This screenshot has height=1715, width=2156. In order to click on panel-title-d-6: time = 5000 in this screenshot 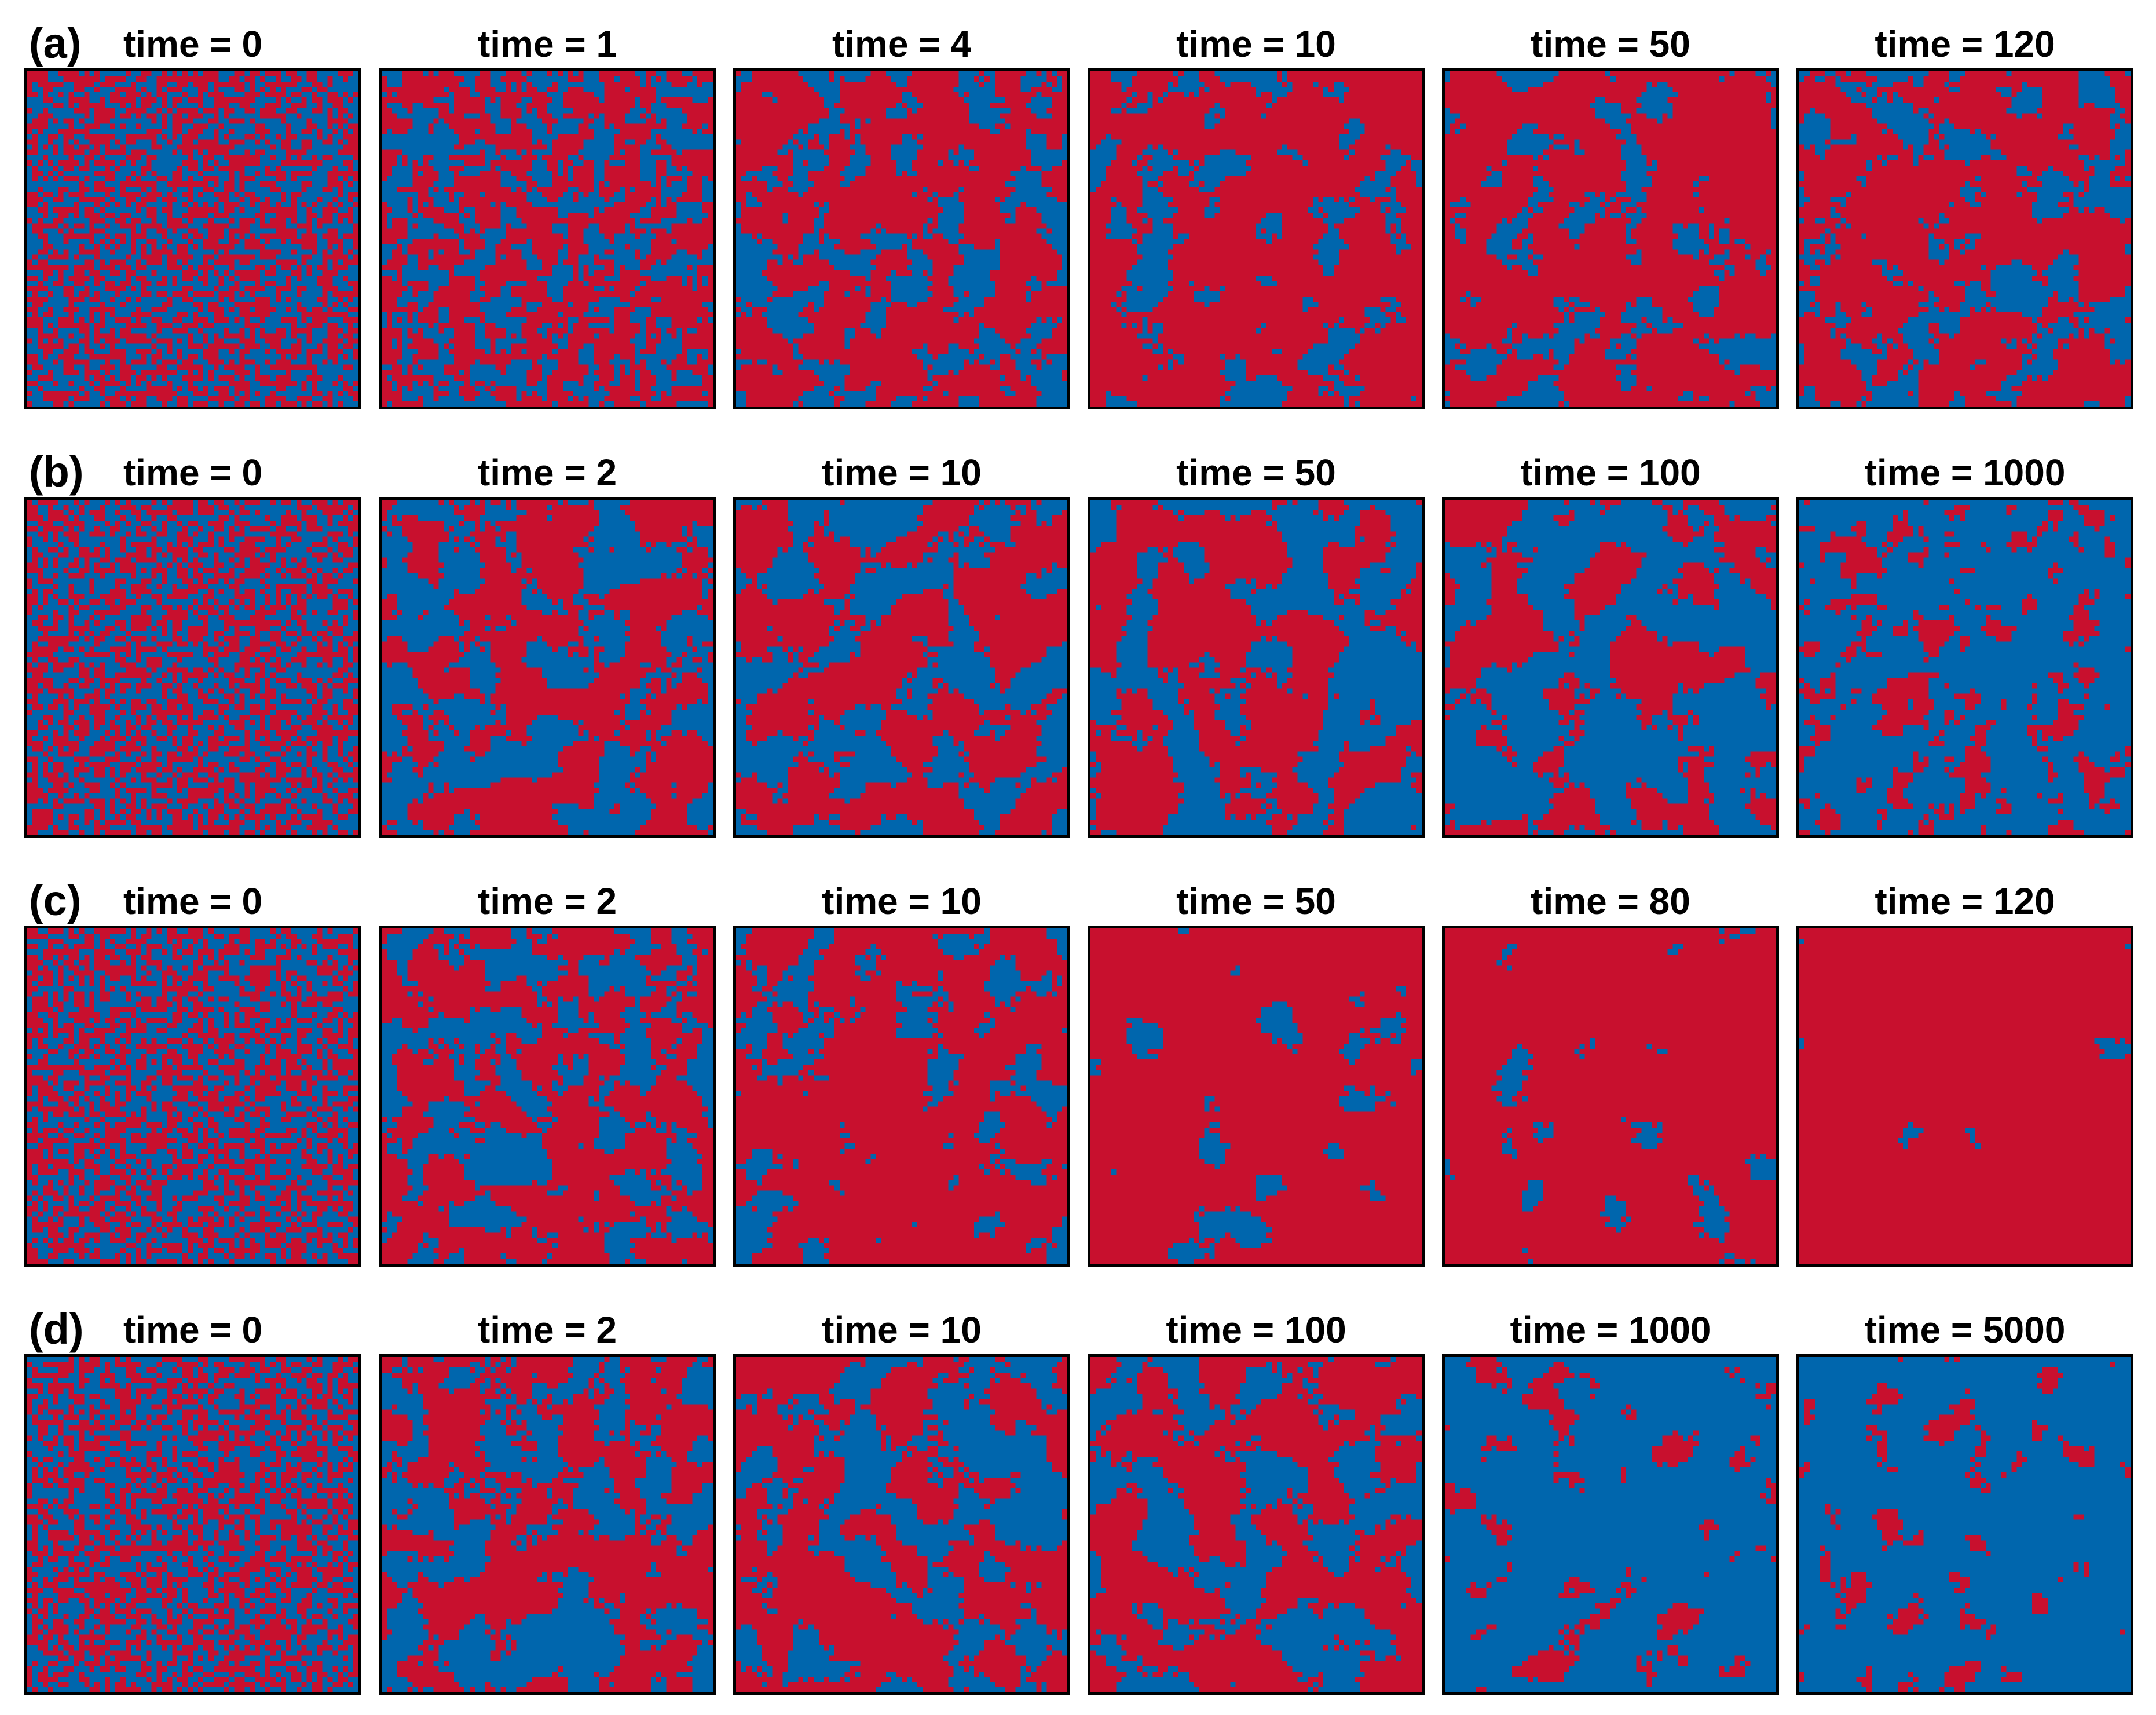, I will do `click(1965, 1330)`.